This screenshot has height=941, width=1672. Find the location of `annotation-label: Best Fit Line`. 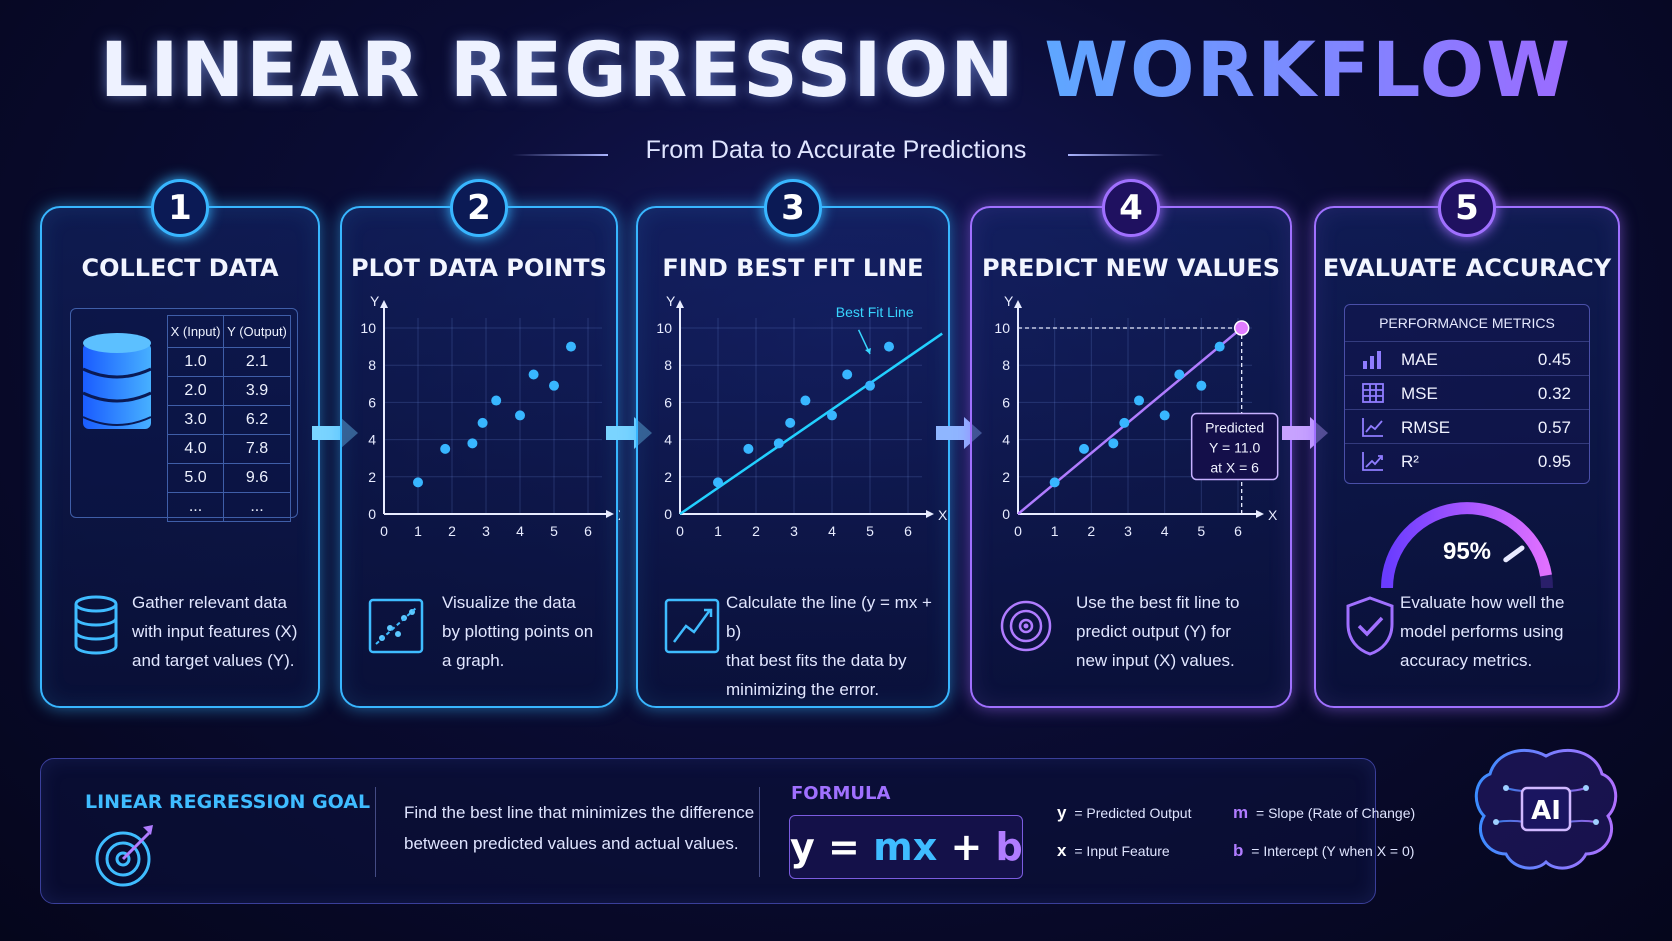

annotation-label: Best Fit Line is located at coordinates (875, 312).